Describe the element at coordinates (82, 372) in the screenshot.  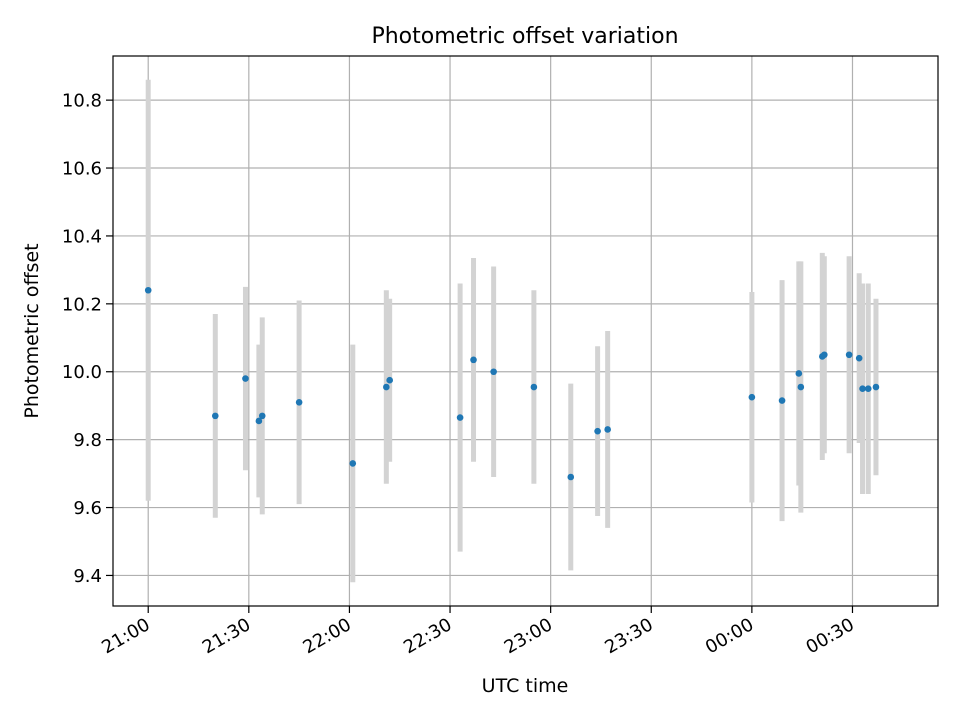
I see `y-tick-label: 10.0` at that location.